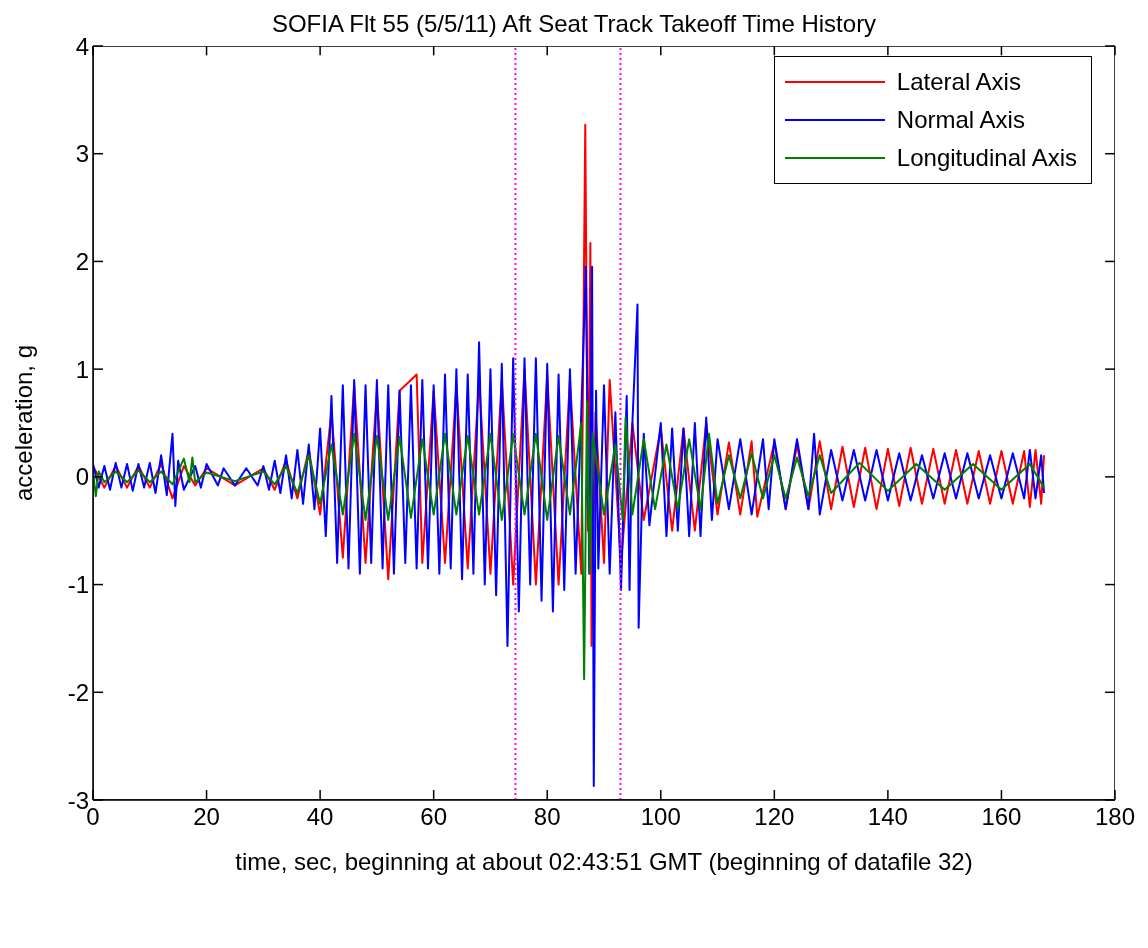 Image resolution: width=1148 pixels, height=948 pixels. Describe the element at coordinates (434, 817) in the screenshot. I see `x-tick-label: 60` at that location.